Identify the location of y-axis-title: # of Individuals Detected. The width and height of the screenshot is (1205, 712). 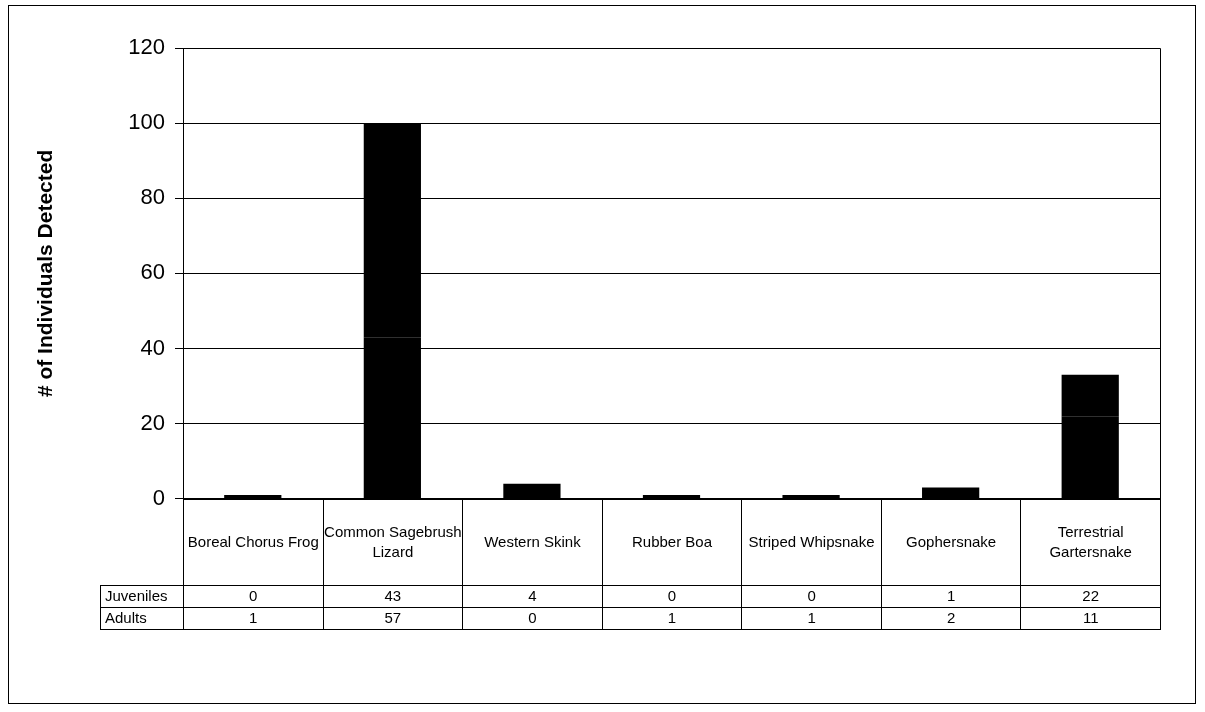
(45, 273).